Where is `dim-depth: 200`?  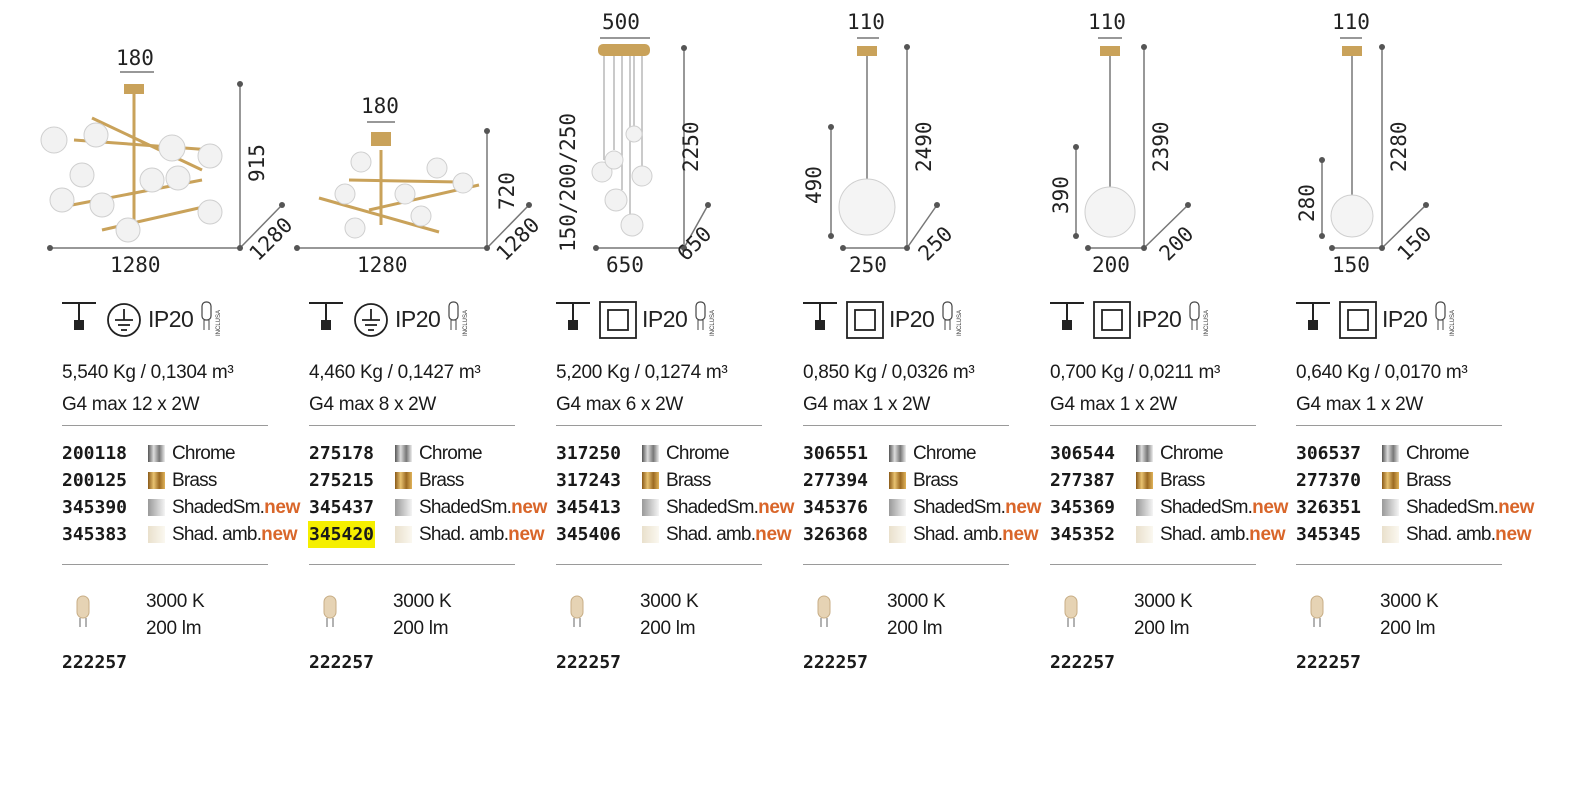 dim-depth: 200 is located at coordinates (1177, 244).